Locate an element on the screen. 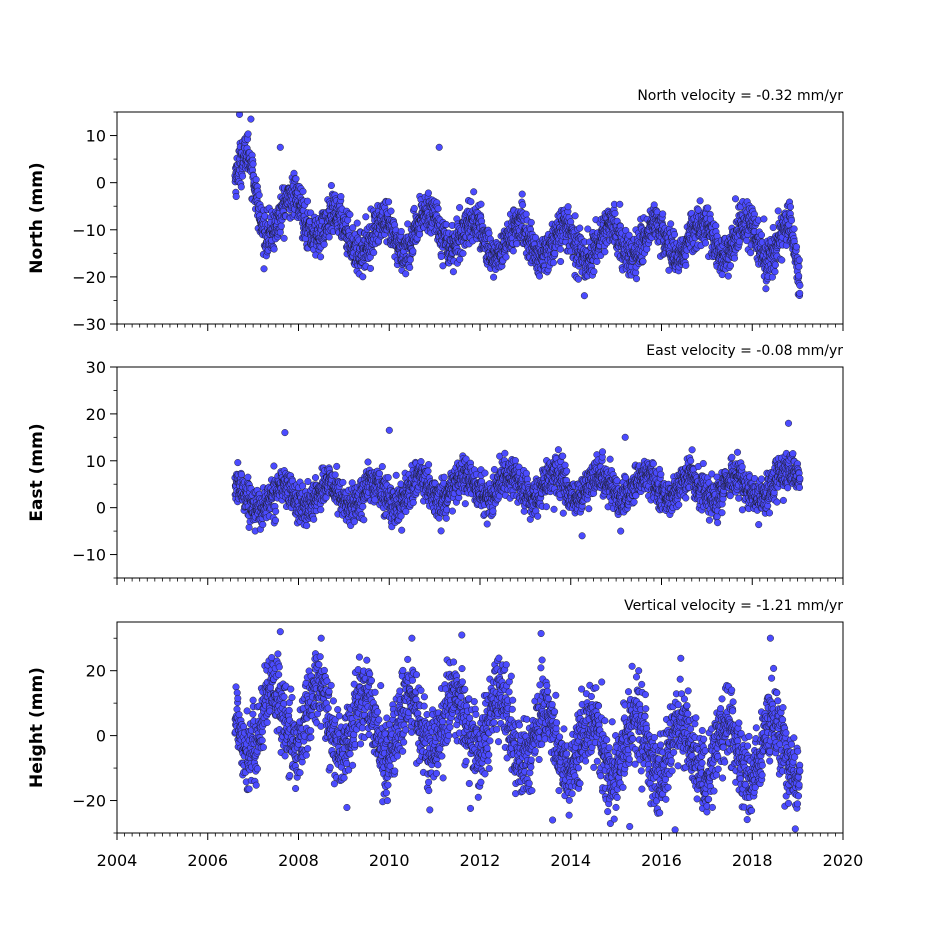 This screenshot has height=937, width=937. y-tick-label: 10 is located at coordinates (96, 136).